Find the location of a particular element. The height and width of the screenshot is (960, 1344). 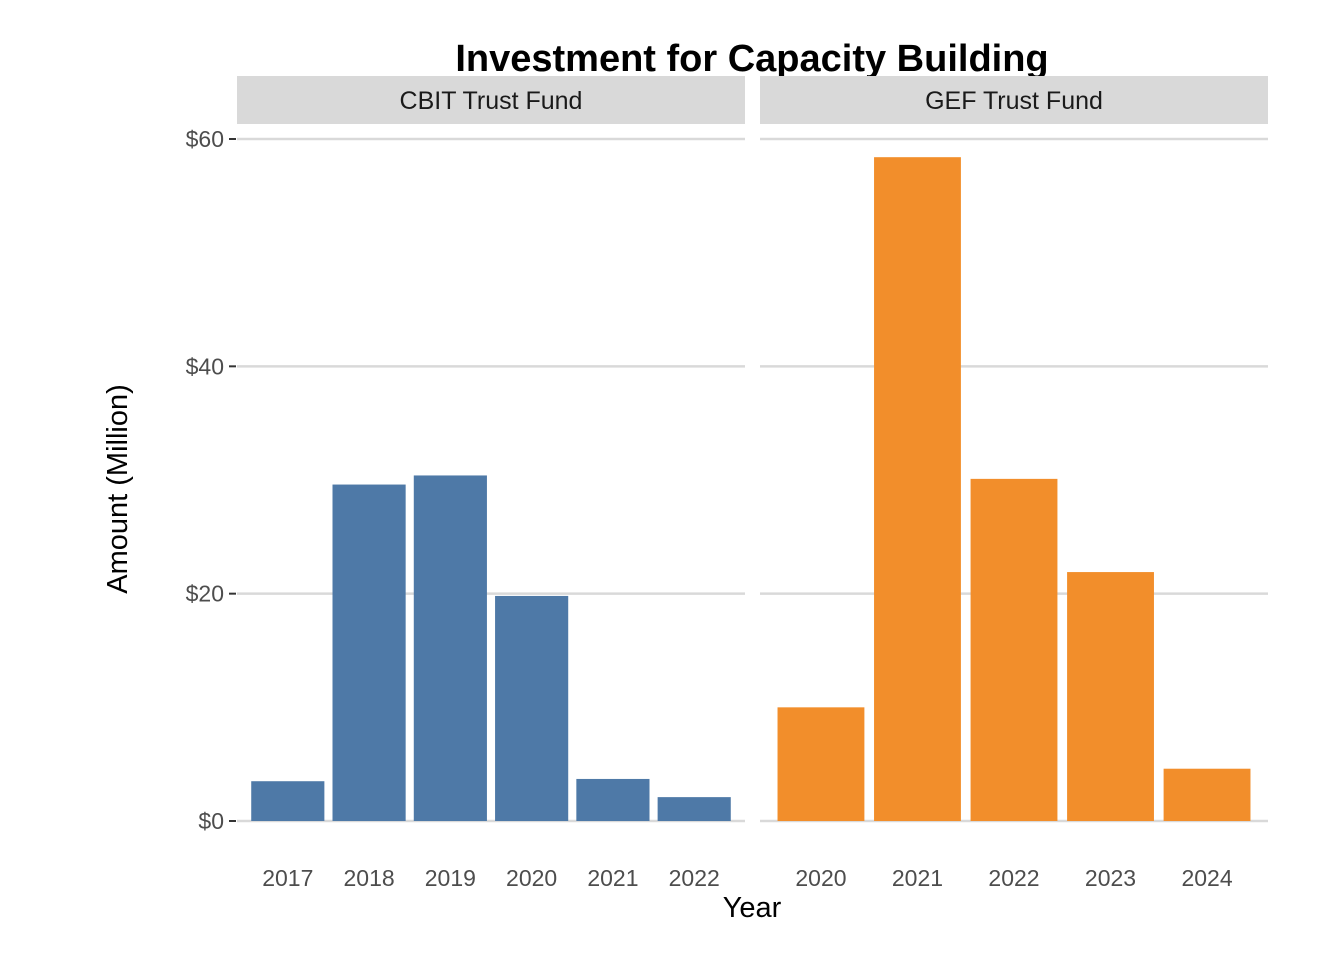

x-axis-title: Year is located at coordinates (752, 908).